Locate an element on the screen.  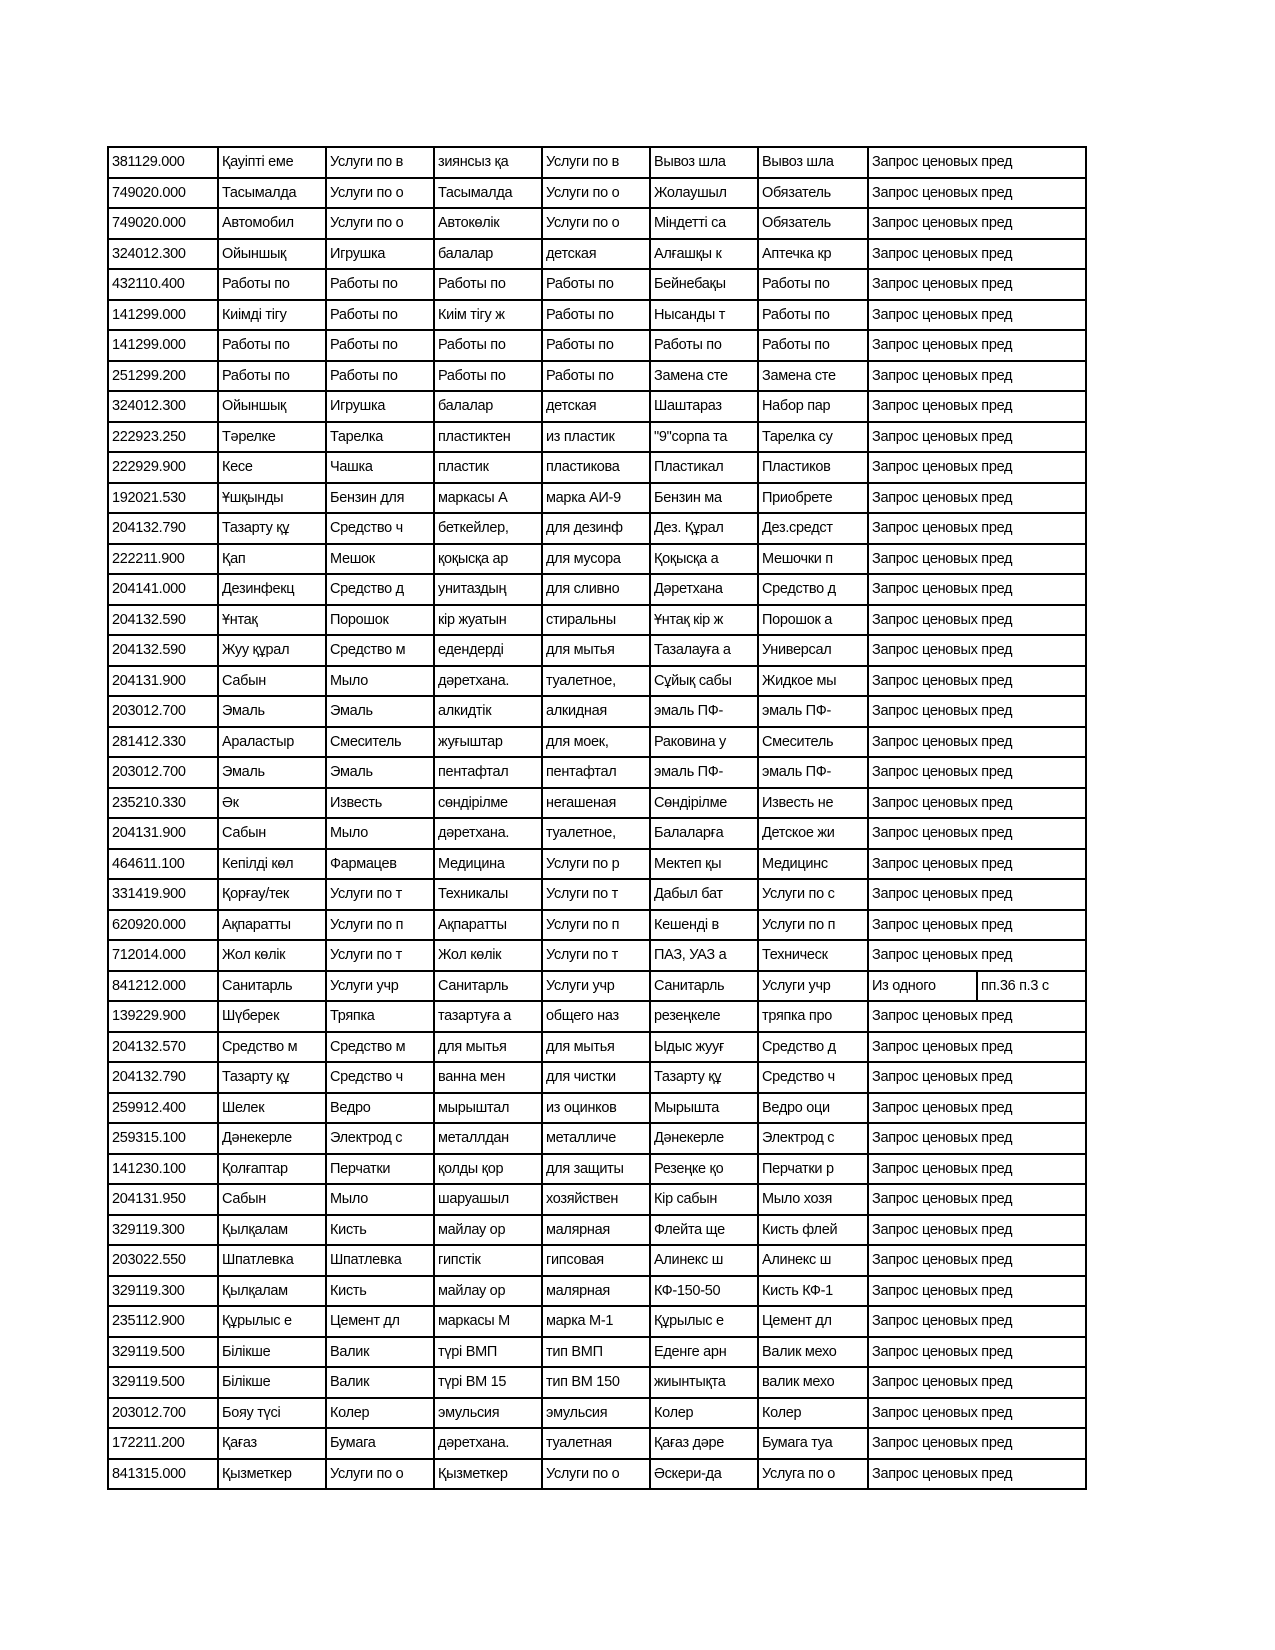
cell: негашеная is located at coordinates (596, 802).